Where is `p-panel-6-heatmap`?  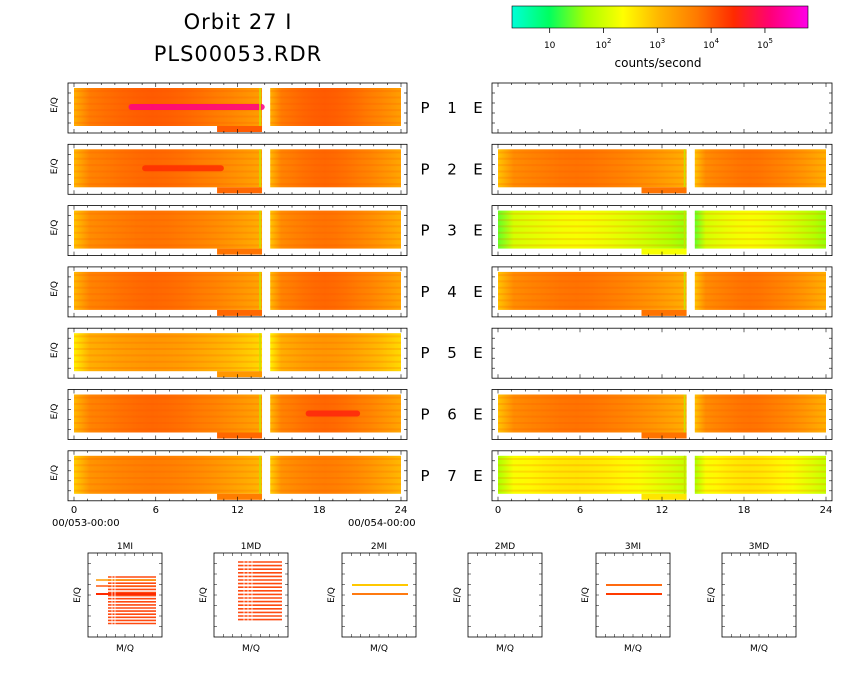
p-panel-6-heatmap is located at coordinates (237, 416).